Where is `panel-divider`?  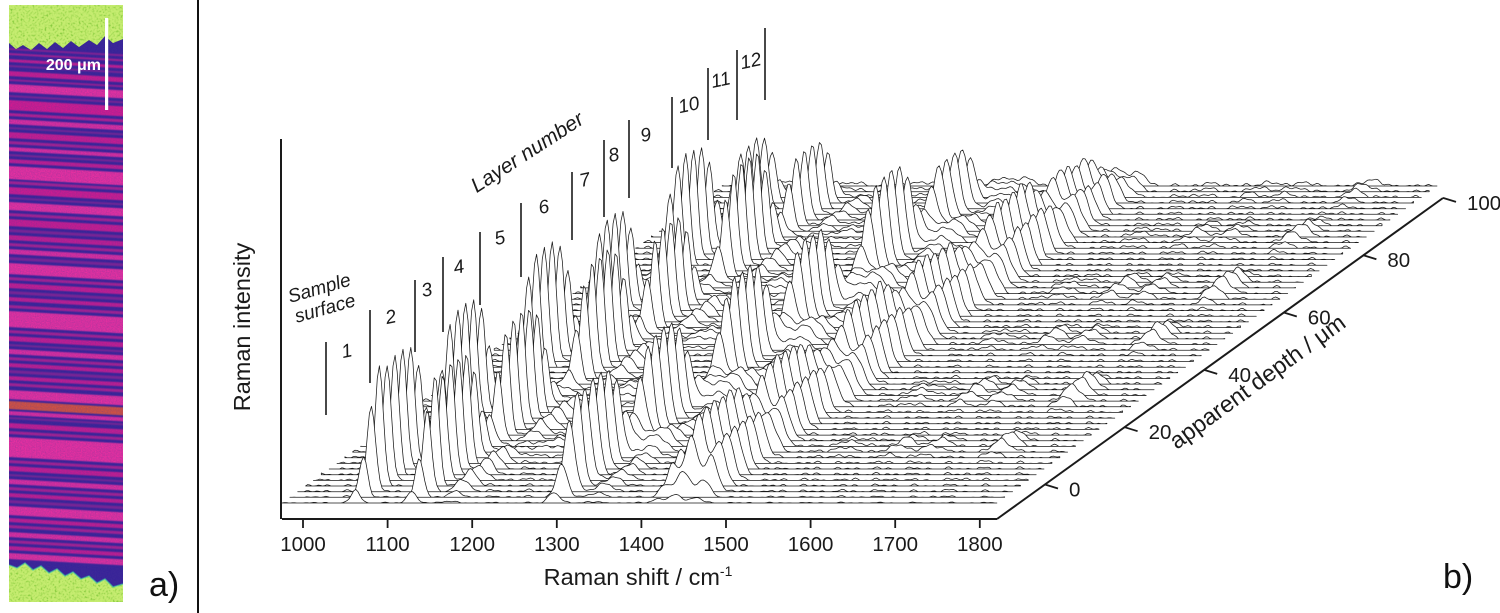 panel-divider is located at coordinates (198, 306).